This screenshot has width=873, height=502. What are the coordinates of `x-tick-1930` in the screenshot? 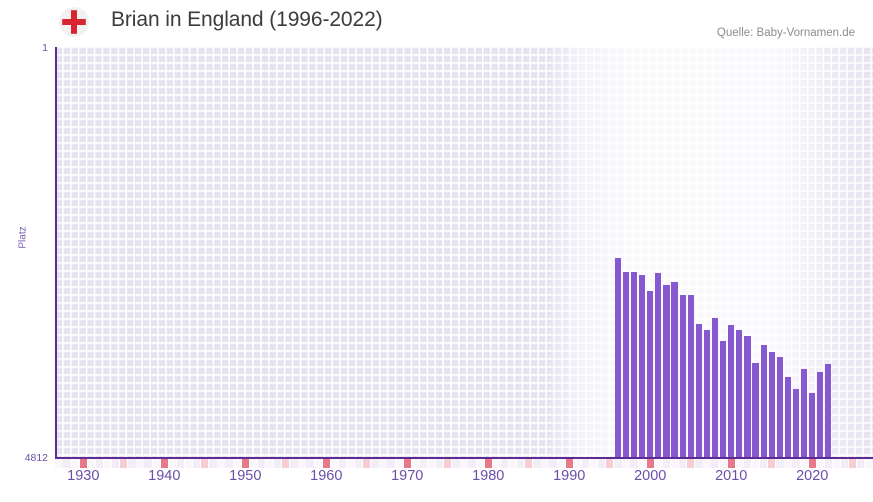 It's located at (83, 463).